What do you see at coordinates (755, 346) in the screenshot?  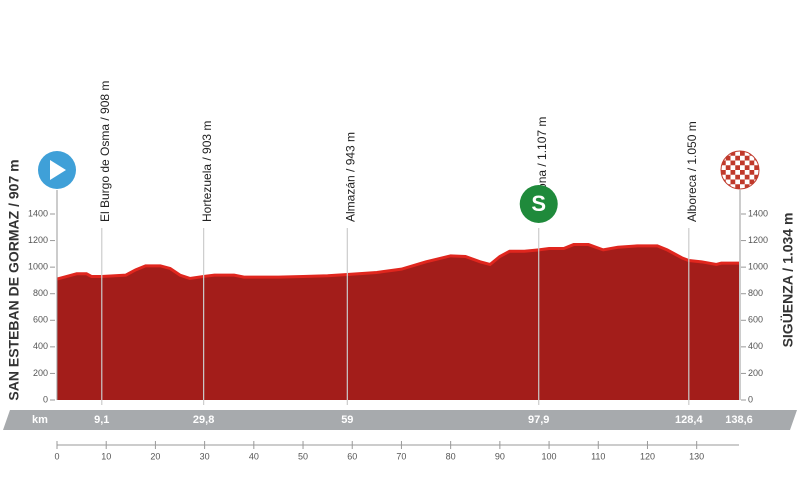 I see `y-tick-label-right: 400` at bounding box center [755, 346].